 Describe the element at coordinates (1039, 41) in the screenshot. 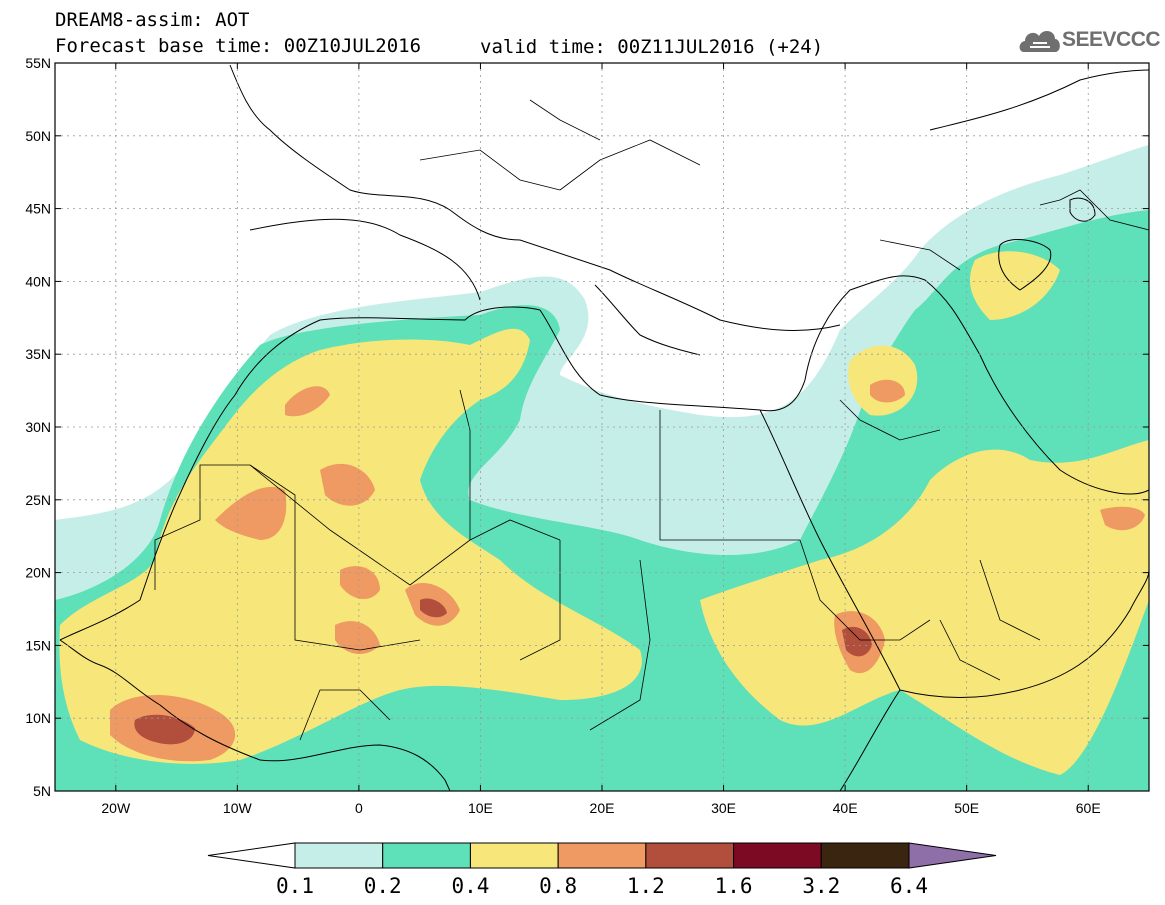

I see `cloud-icon` at that location.